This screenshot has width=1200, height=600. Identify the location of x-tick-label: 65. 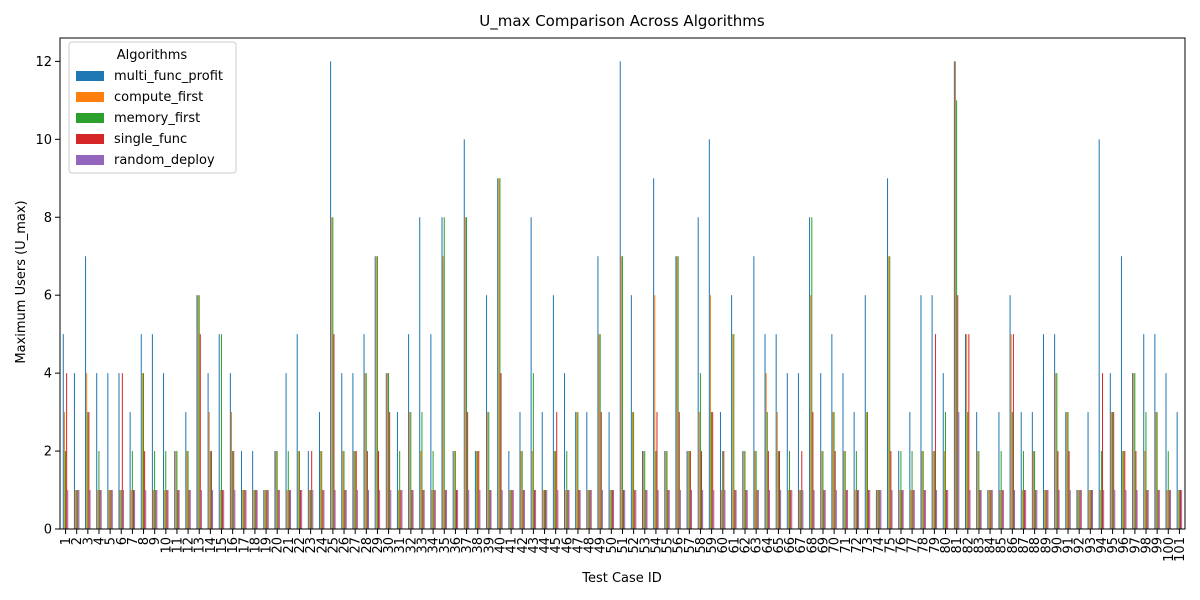
(779, 545).